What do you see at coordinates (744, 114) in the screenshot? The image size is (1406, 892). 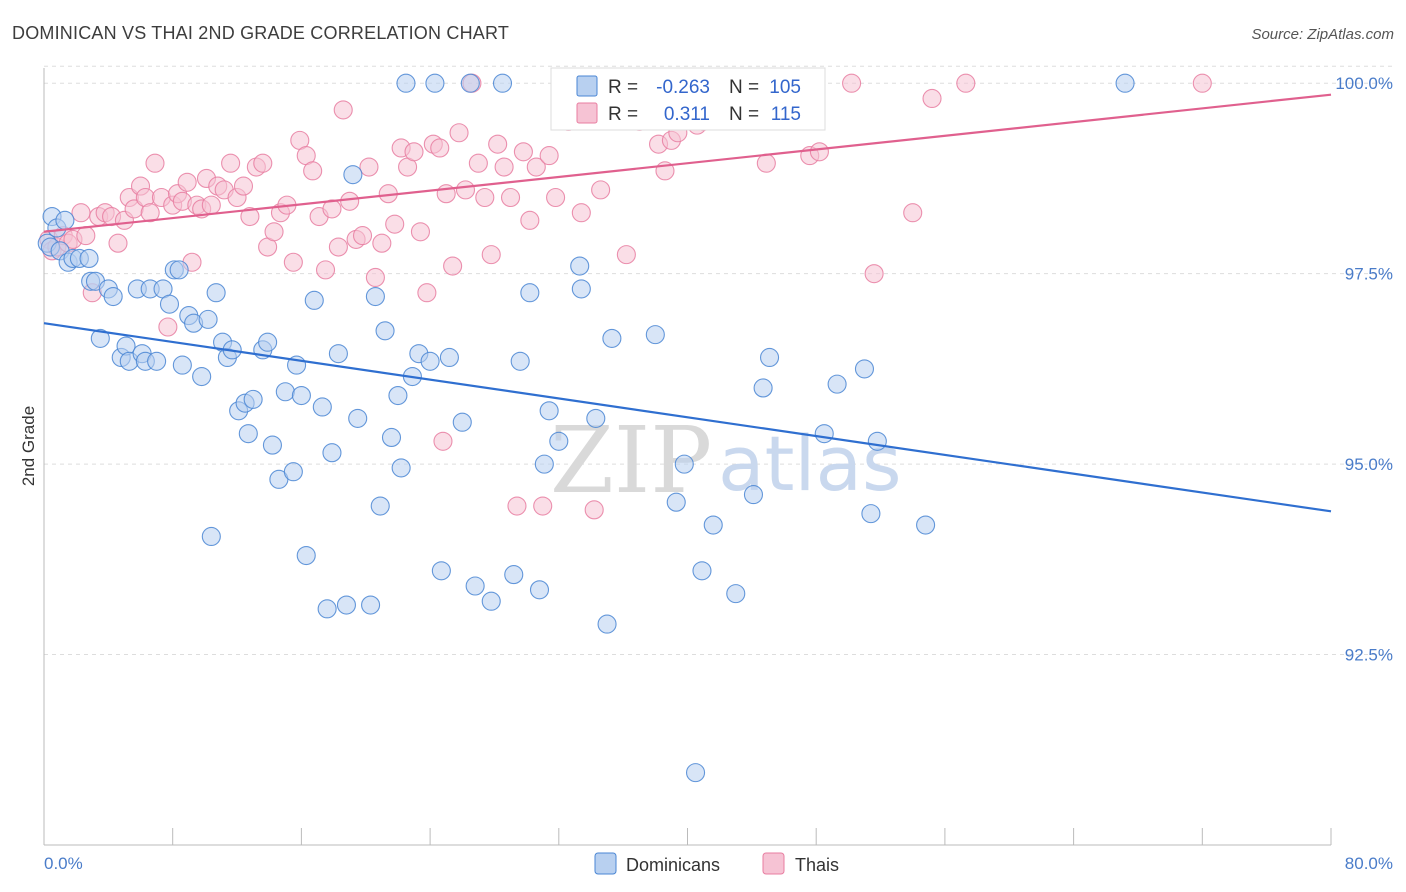 I see `stats-n-label-thais: N =` at bounding box center [744, 114].